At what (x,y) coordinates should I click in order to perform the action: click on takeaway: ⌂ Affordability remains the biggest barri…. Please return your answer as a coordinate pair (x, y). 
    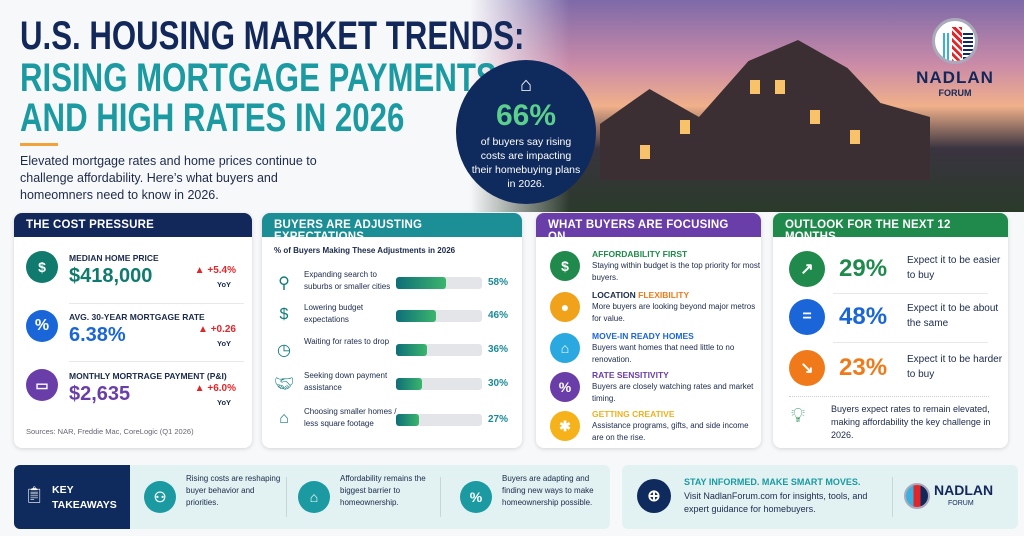
    Looking at the image, I should click on (368, 498).